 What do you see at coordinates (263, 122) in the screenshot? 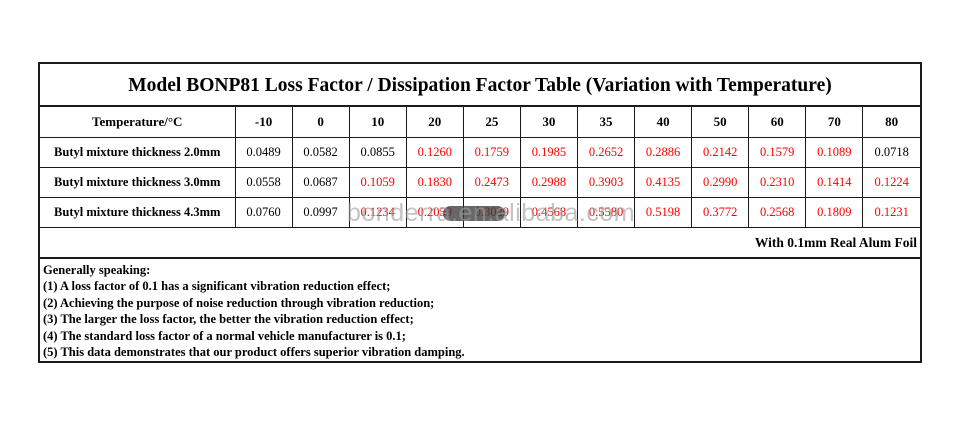
I see `temperature-header-cell: -10` at bounding box center [263, 122].